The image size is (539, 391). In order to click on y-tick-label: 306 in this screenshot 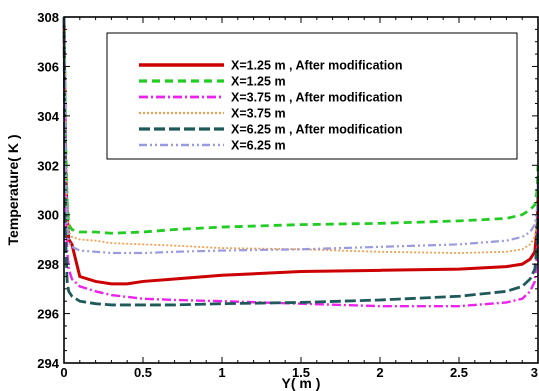, I will do `click(48, 66)`.